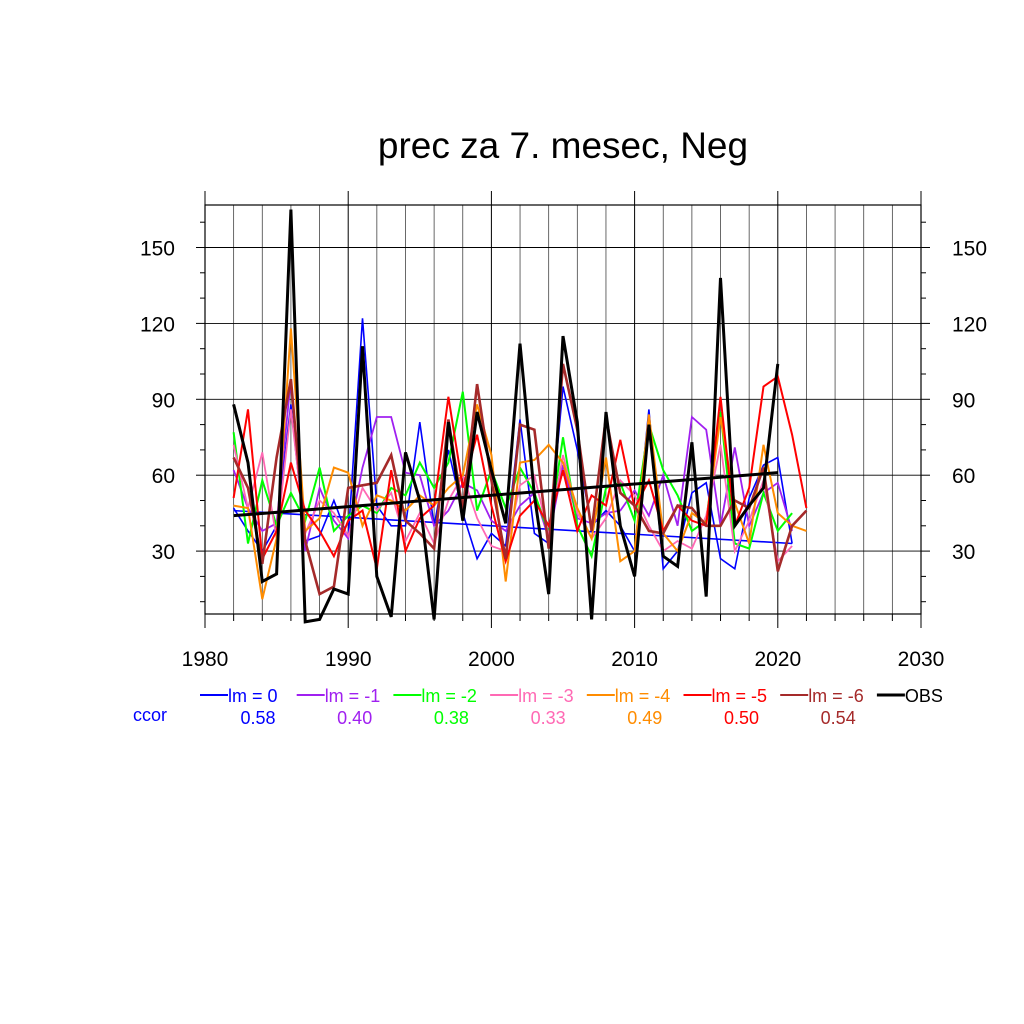 Image resolution: width=1024 pixels, height=1024 pixels. Describe the element at coordinates (740, 696) in the screenshot. I see `legend-entry-name: lm = -5` at that location.